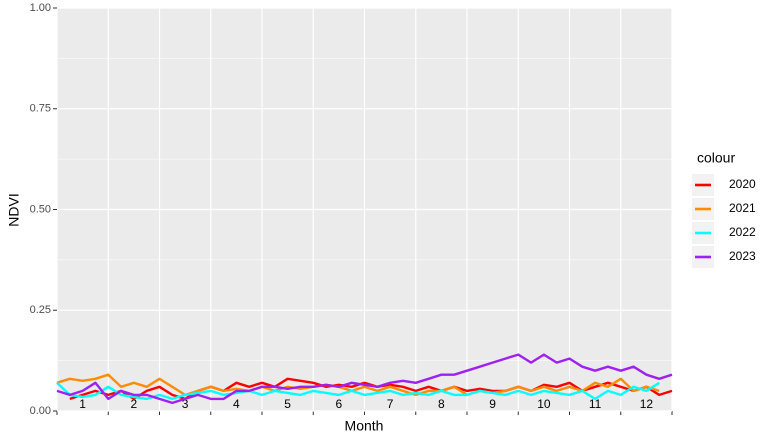 This screenshot has height=442, width=773. What do you see at coordinates (339, 404) in the screenshot?
I see `x-tick-label: 6` at bounding box center [339, 404].